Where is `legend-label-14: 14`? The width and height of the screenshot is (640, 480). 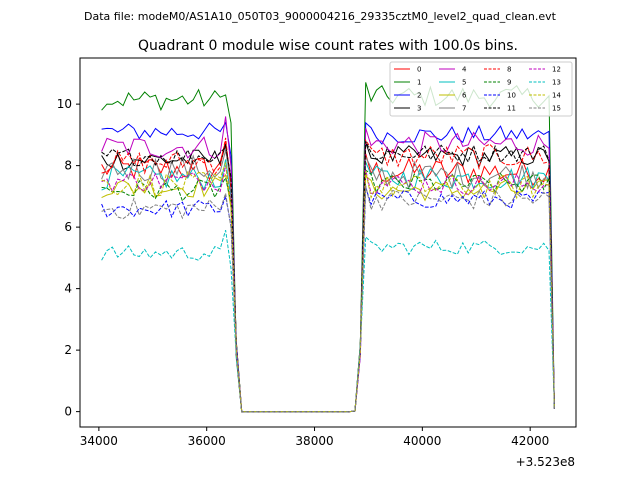
legend-label-14: 14 is located at coordinates (556, 96).